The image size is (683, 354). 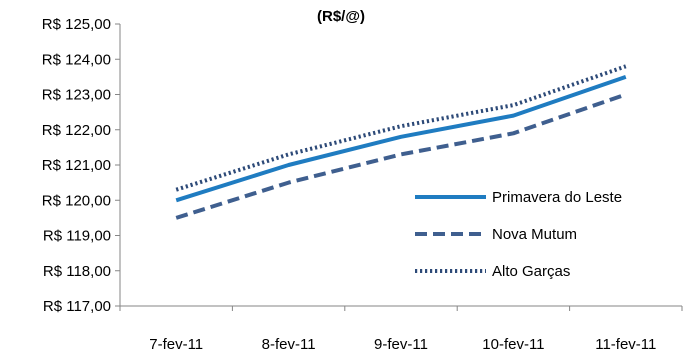 I want to click on y-tick-label: R$ 123,00, so click(x=76, y=95).